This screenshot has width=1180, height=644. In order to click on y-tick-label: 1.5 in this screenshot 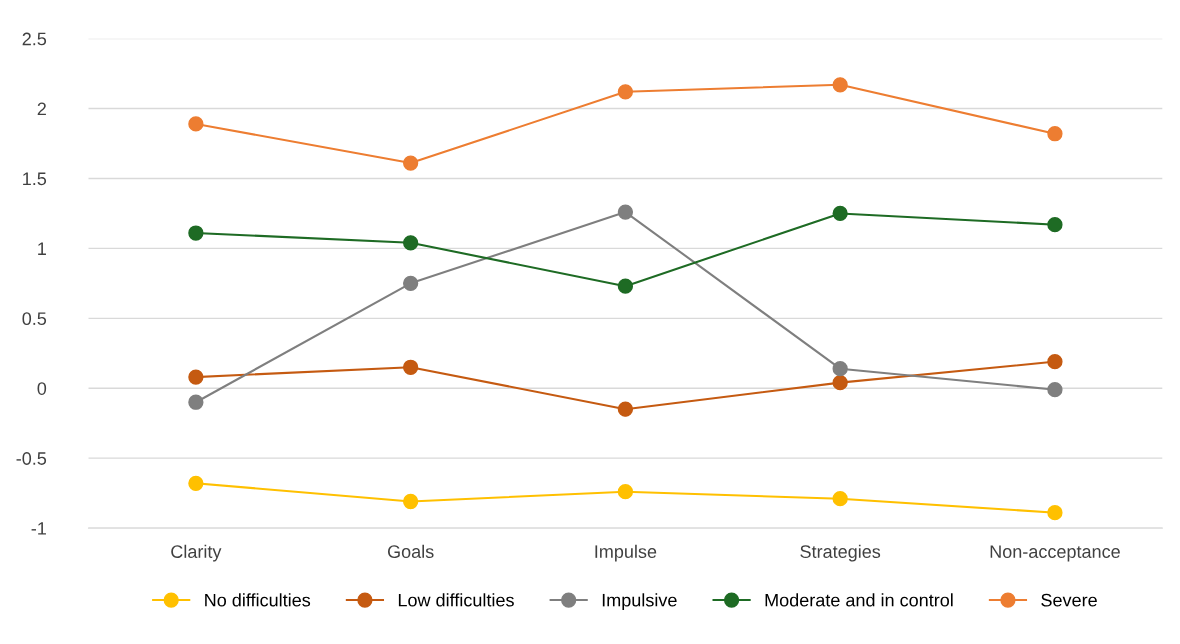, I will do `click(35, 179)`.